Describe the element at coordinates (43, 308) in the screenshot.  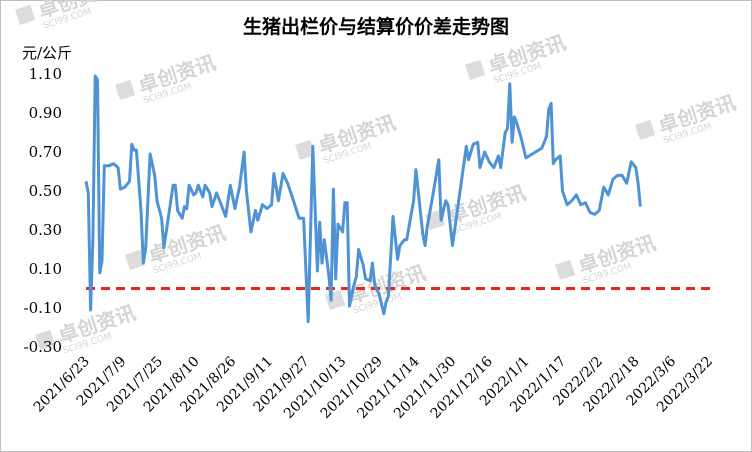
I see `y-tick-label: -0.10` at that location.